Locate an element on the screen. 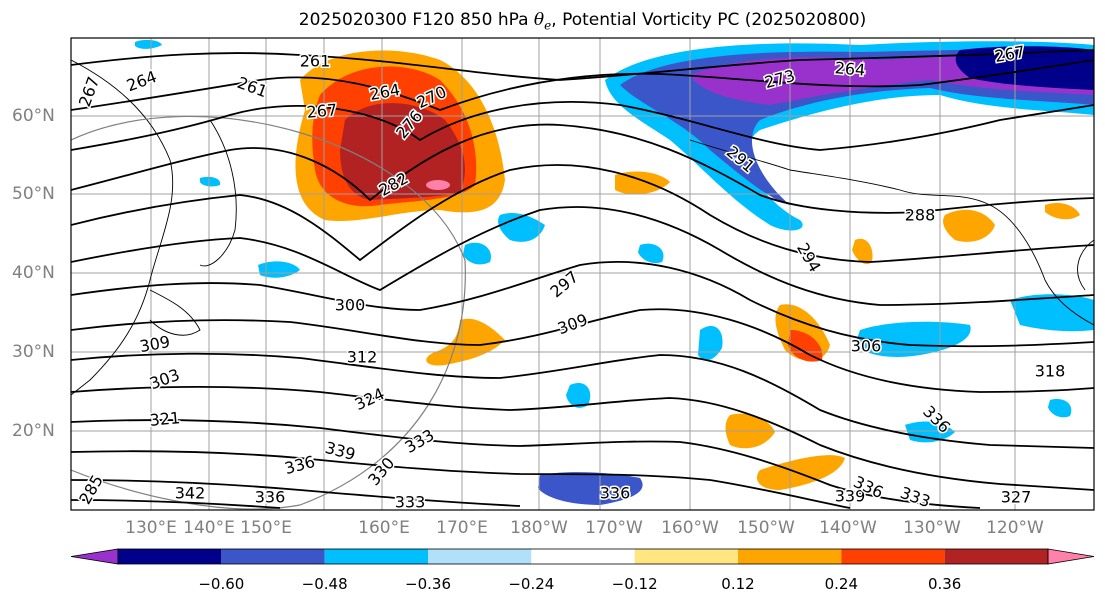 This screenshot has width=1105, height=603. lat-label: 50°N is located at coordinates (33, 194).